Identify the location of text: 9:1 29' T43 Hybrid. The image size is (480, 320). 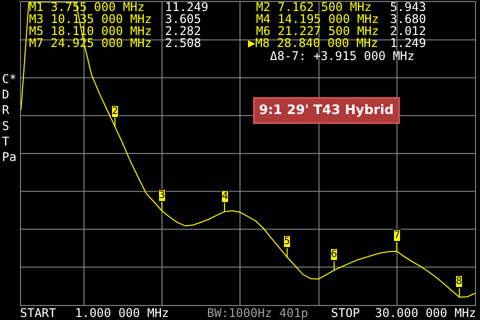
(326, 110).